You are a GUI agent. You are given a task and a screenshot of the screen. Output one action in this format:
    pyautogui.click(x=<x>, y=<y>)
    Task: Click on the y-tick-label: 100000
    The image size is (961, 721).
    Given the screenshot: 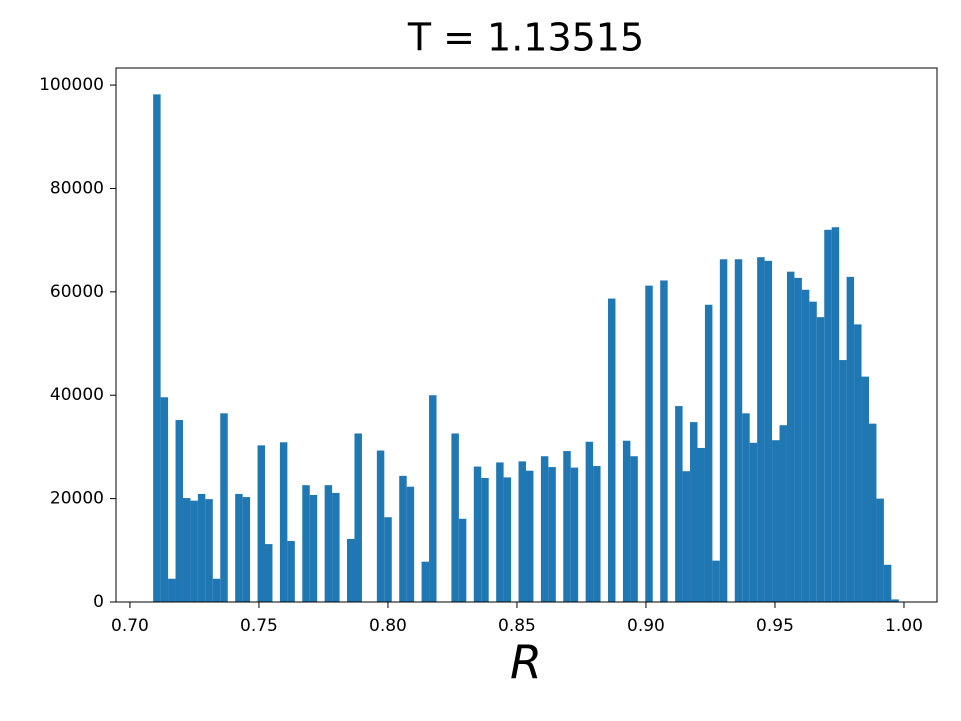 What is the action you would take?
    pyautogui.click(x=71, y=85)
    